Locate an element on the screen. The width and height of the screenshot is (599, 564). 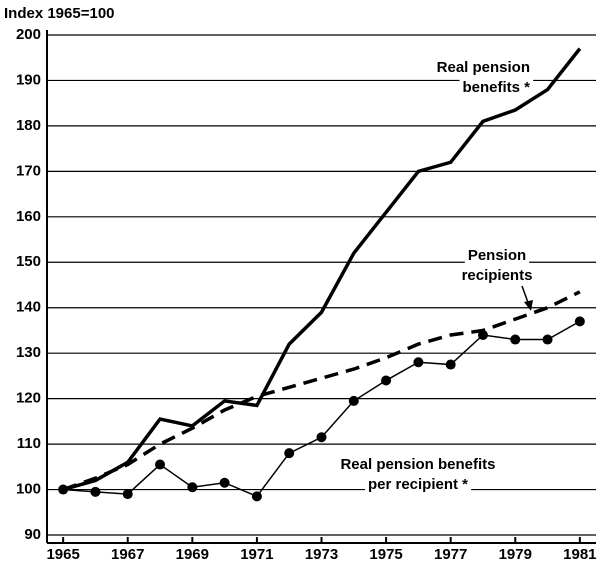
y-tick-label: 170 is located at coordinates (28, 170).